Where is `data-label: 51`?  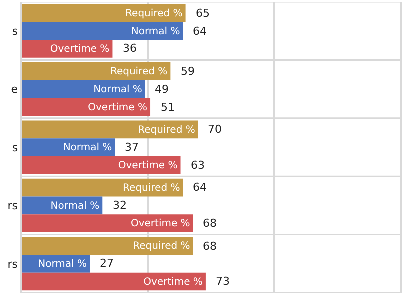
data-label: 51 is located at coordinates (168, 107).